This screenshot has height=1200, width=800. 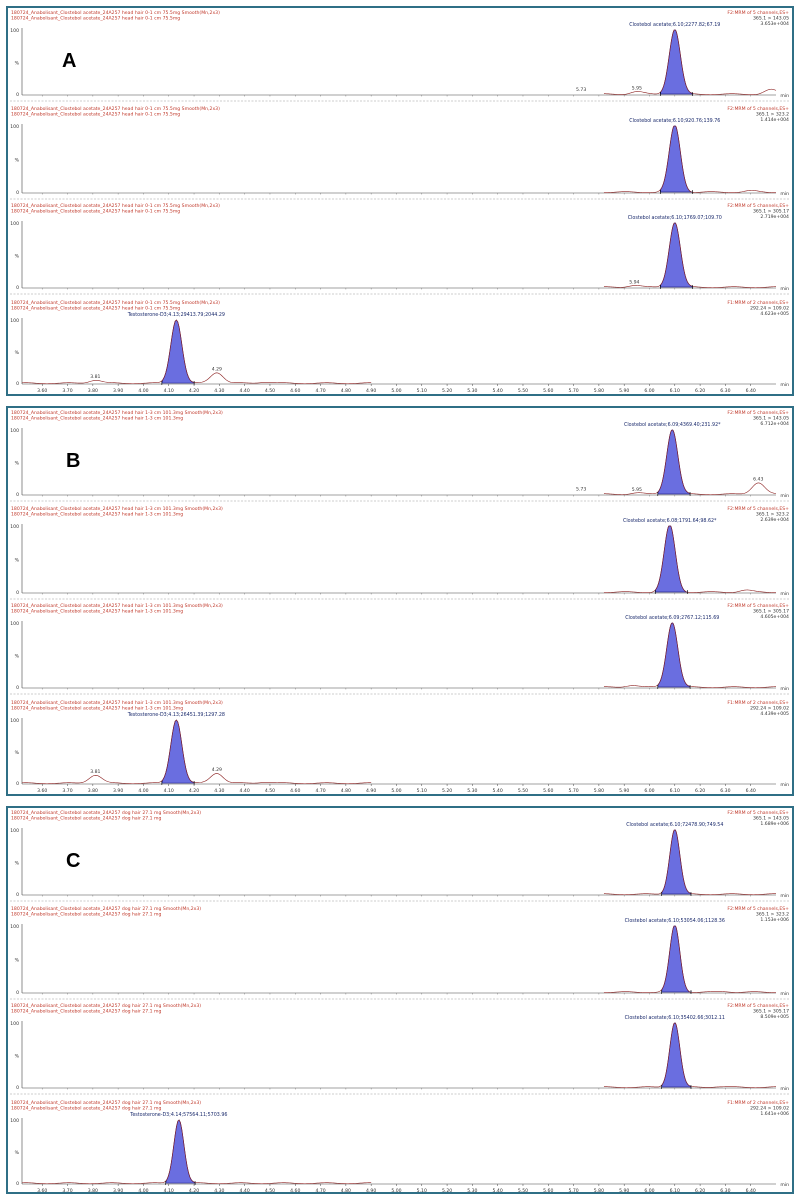 I want to click on peak-annotation: Clostebol acetate;6.08;1791.64;98.62*, so click(x=670, y=521).